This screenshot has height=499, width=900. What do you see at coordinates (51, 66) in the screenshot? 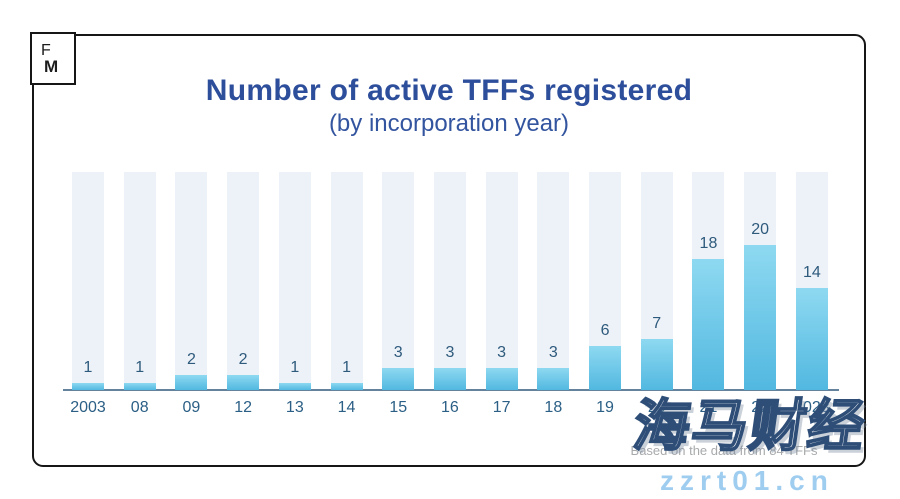
I see `fm-logo-letter-m: M` at bounding box center [51, 66].